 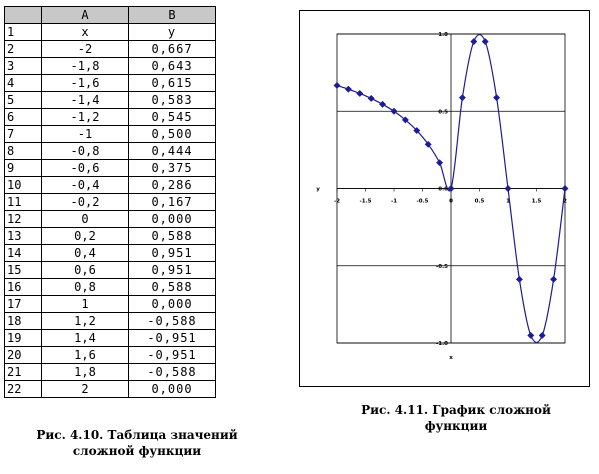 I want to click on row-number: 5, so click(x=23, y=100).